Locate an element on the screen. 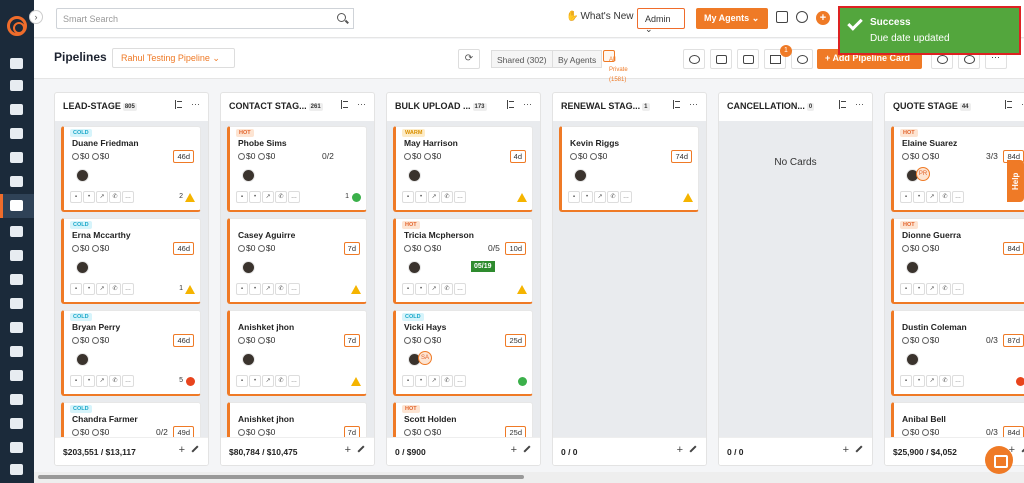 The height and width of the screenshot is (483, 1024). share-button is located at coordinates (721, 59).